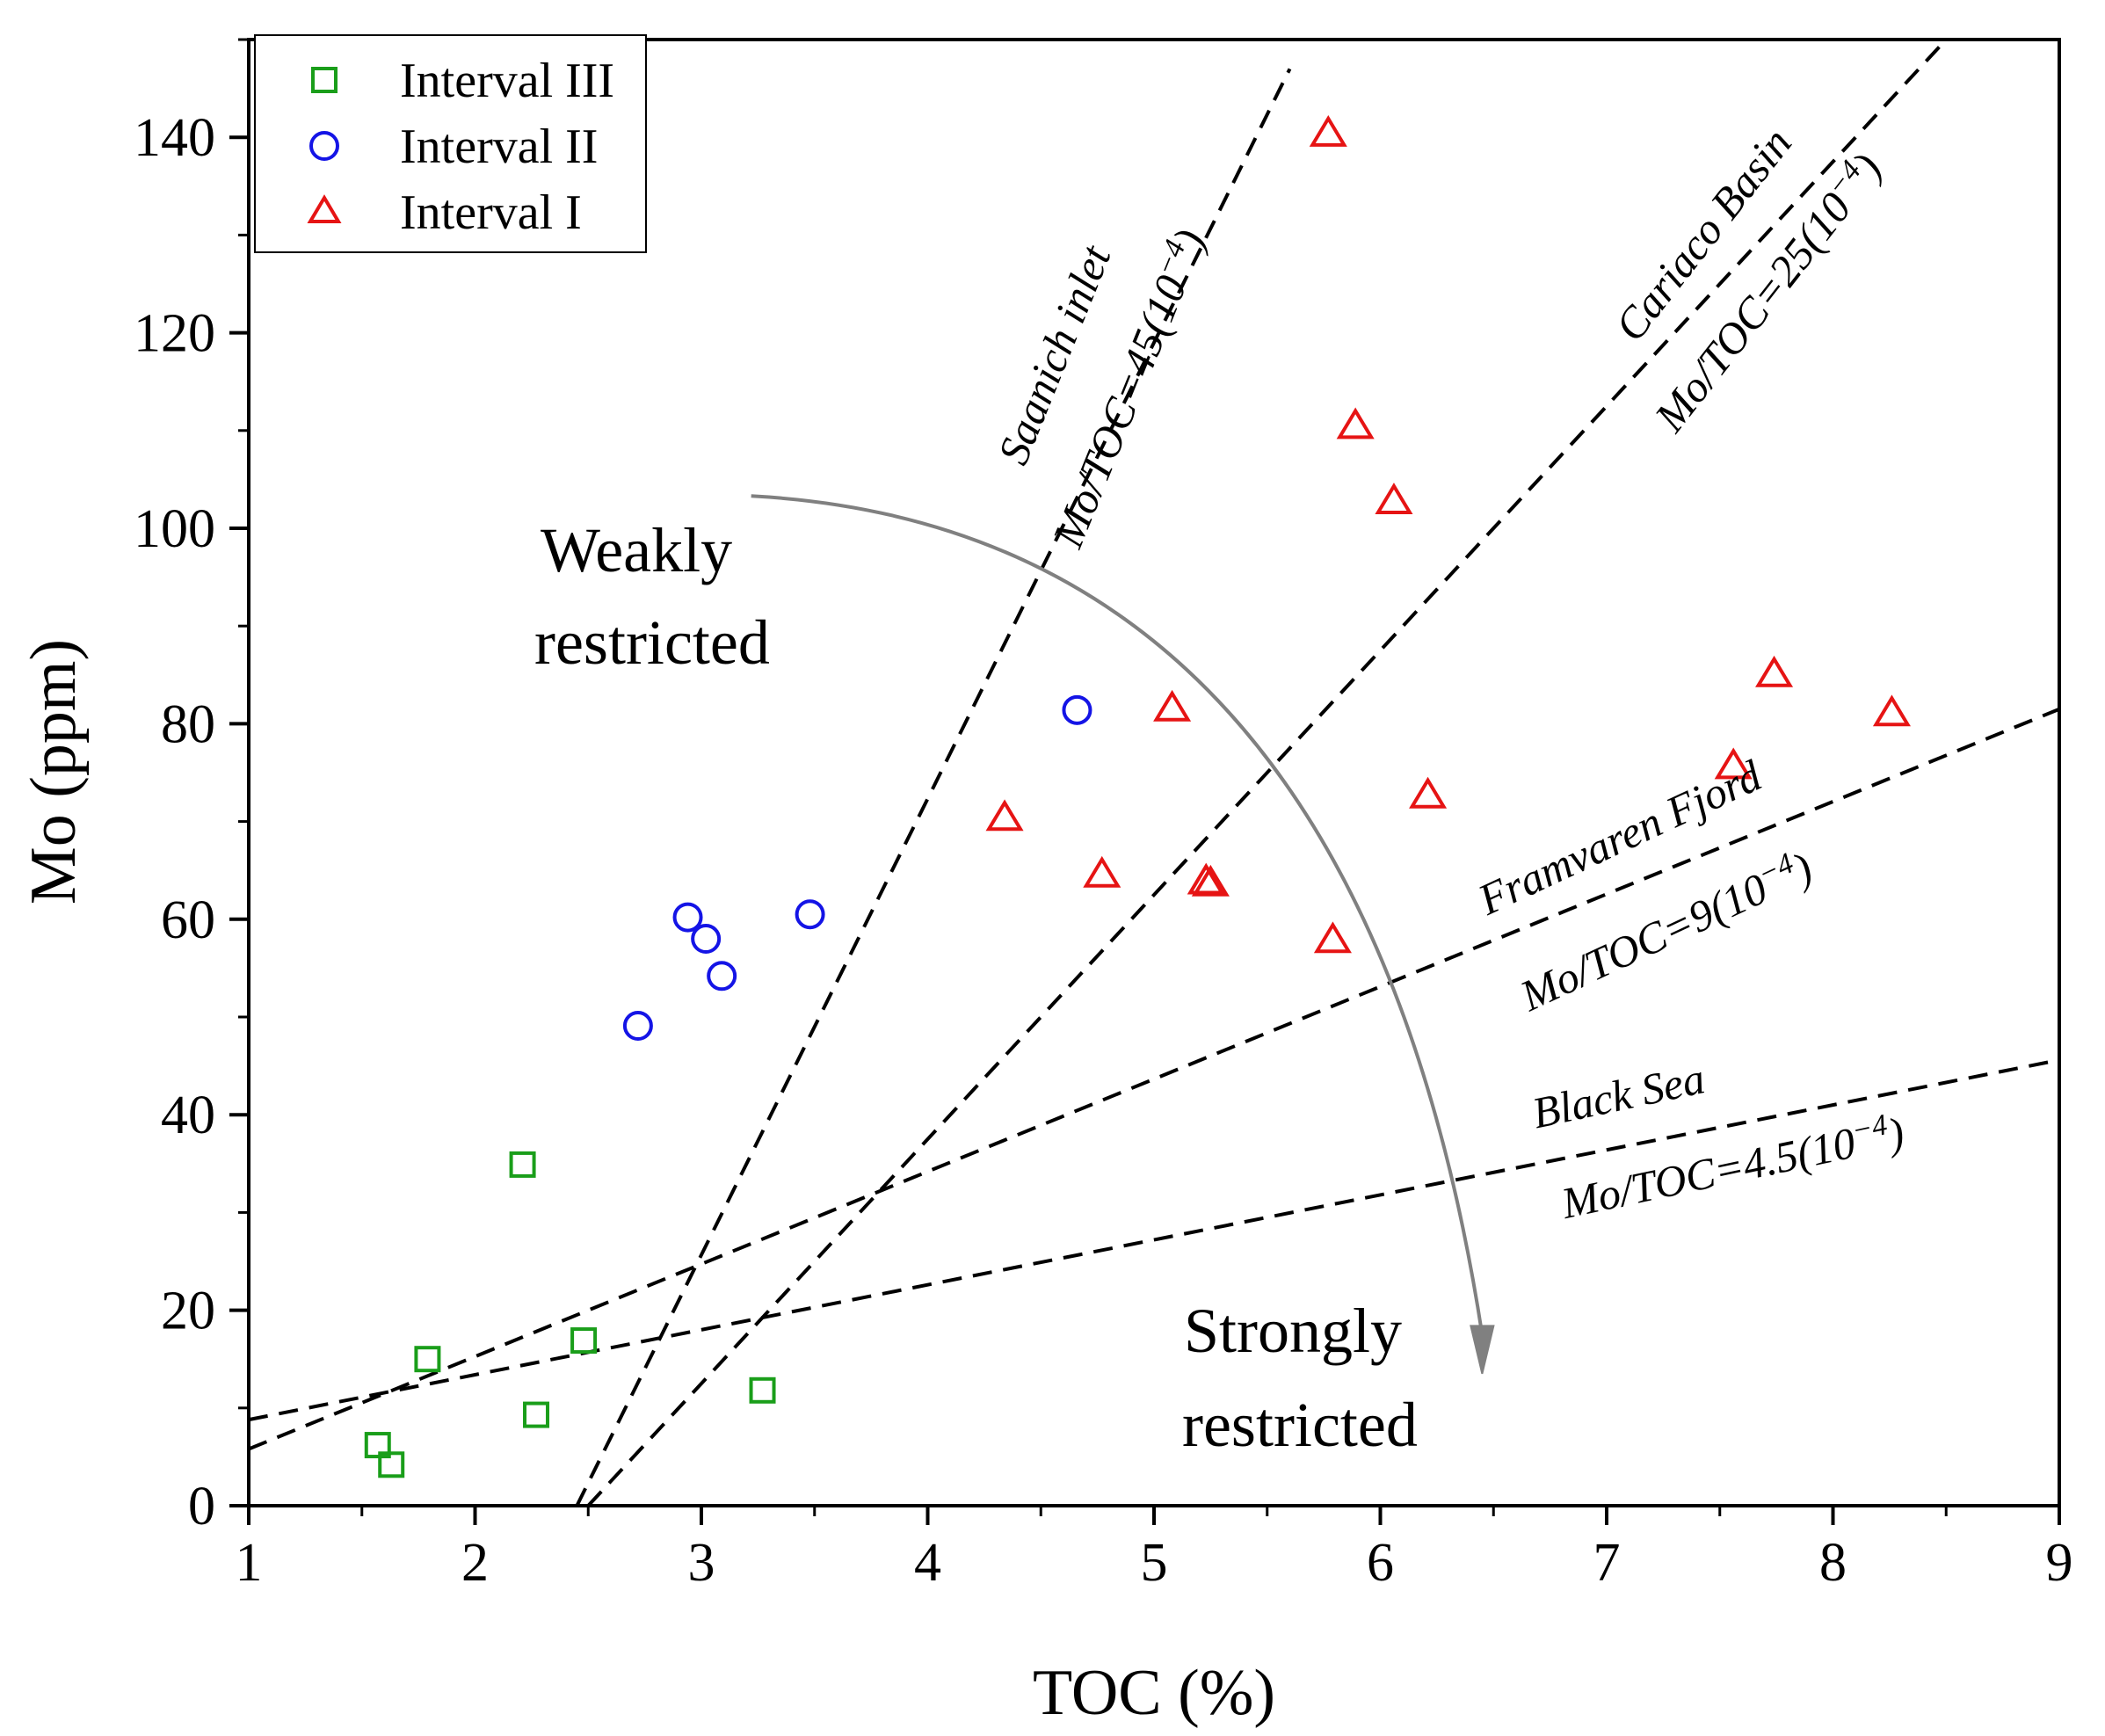 This screenshot has height=1736, width=2105. Describe the element at coordinates (1154, 1693) in the screenshot. I see `x-axis-title: TOC (%)` at that location.